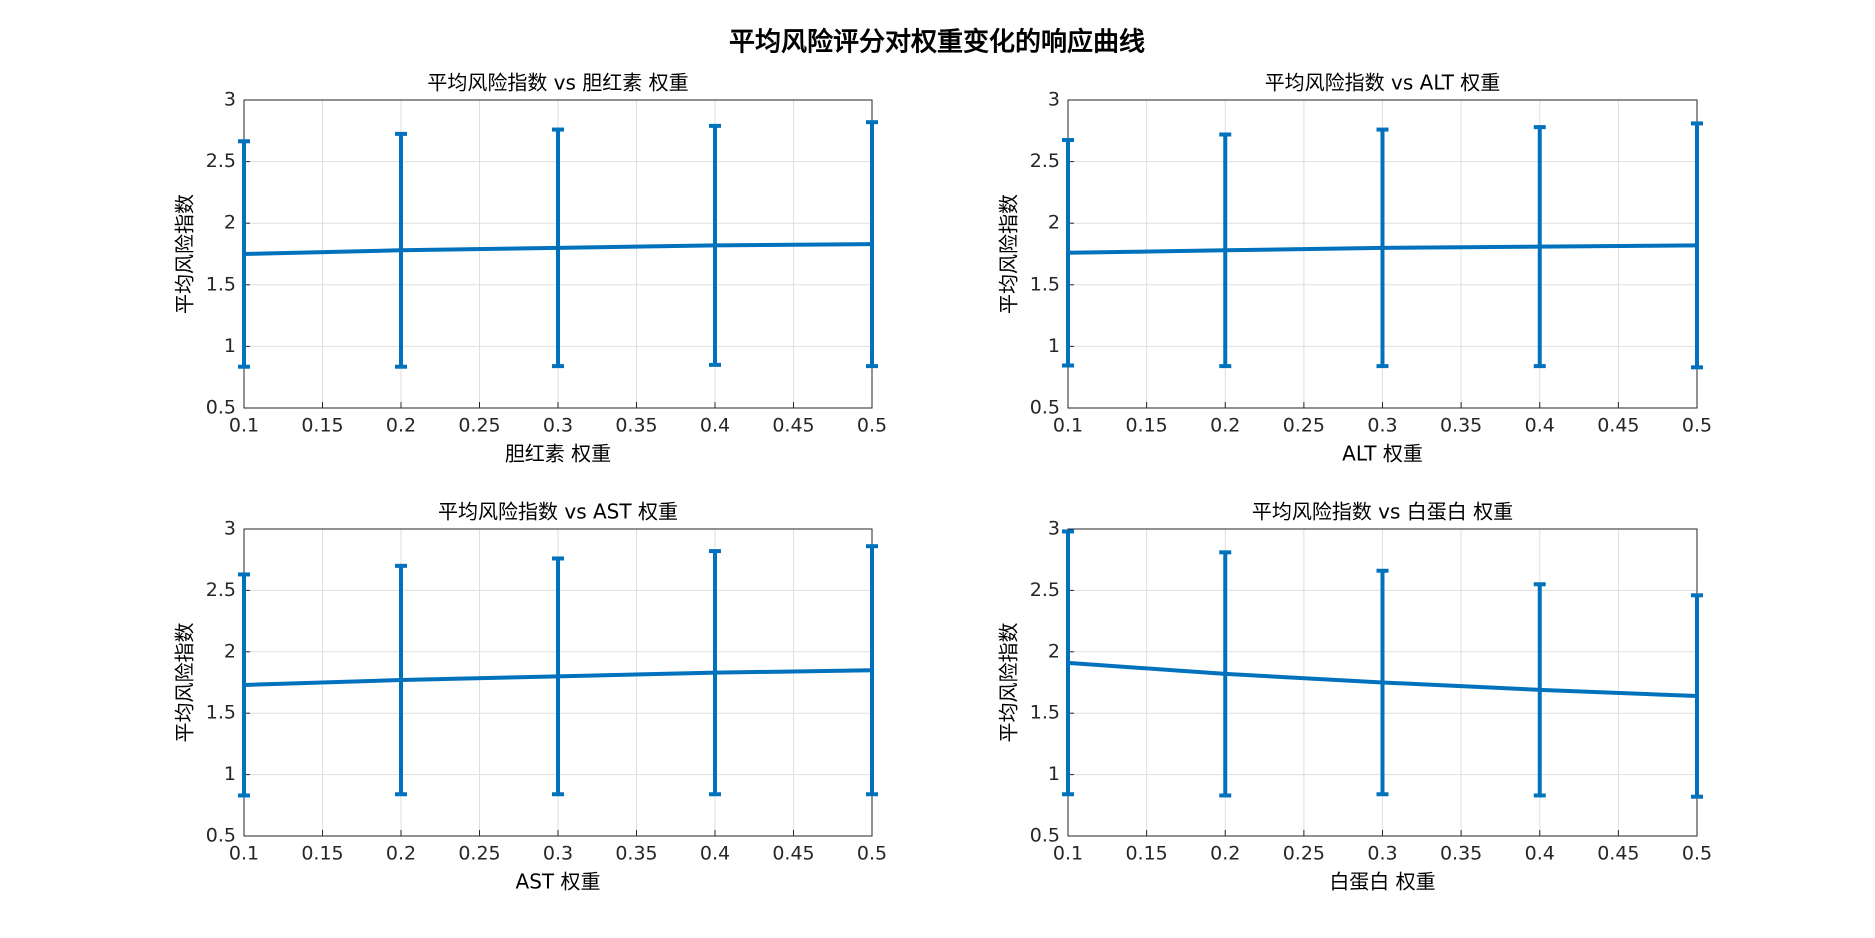  What do you see at coordinates (558, 512) in the screenshot?
I see `subplot-title: 平均风险指数 vs AST 权重` at bounding box center [558, 512].